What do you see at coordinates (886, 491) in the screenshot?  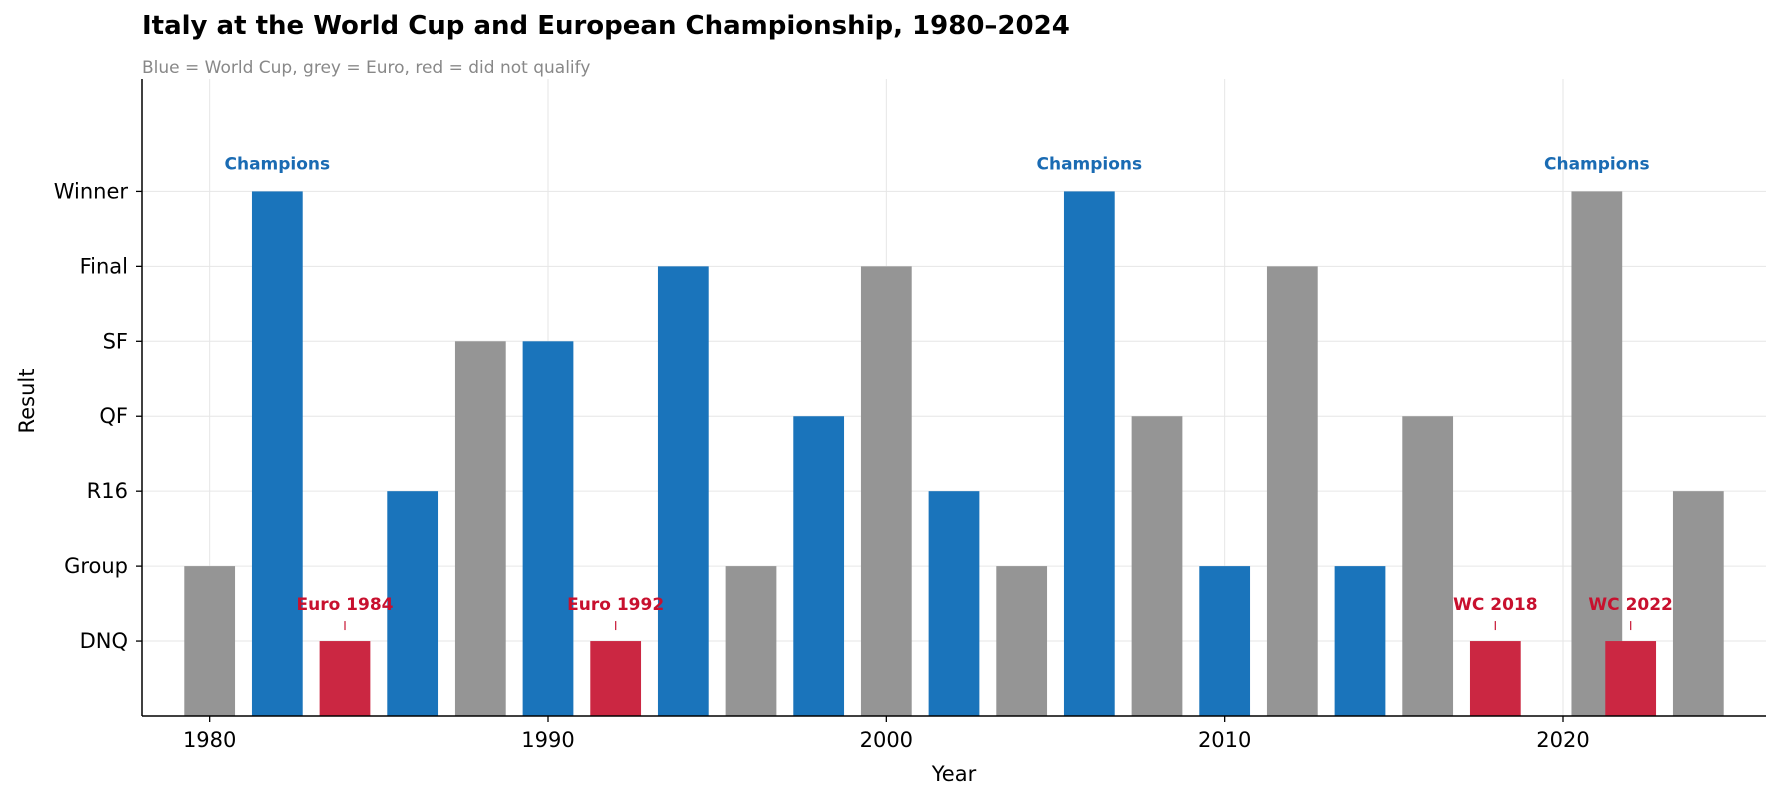 I see `bar-2000` at bounding box center [886, 491].